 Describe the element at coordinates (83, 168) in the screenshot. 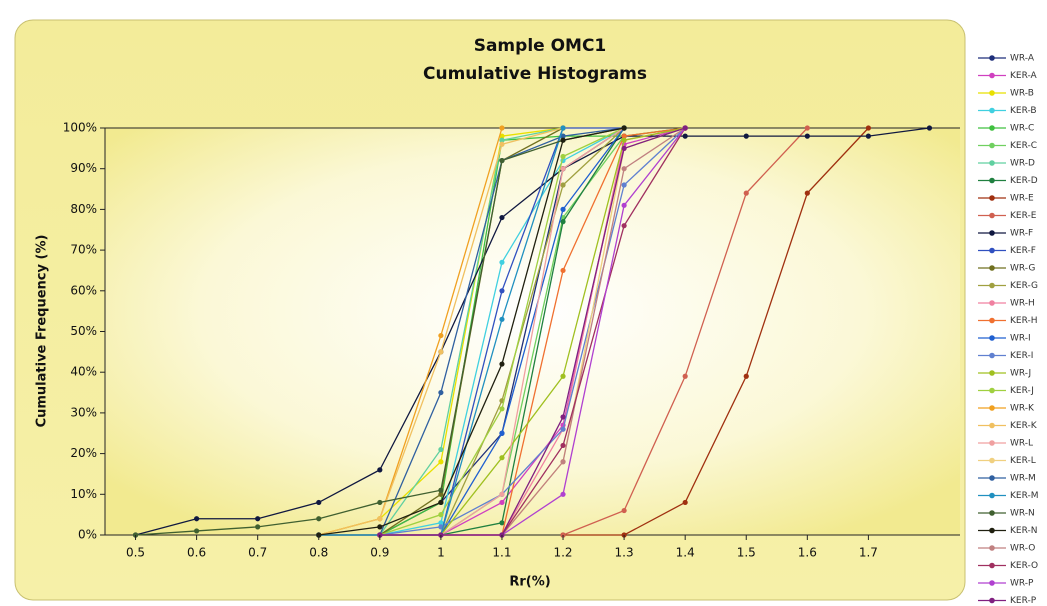

I see `y-tick-label: 90%` at that location.